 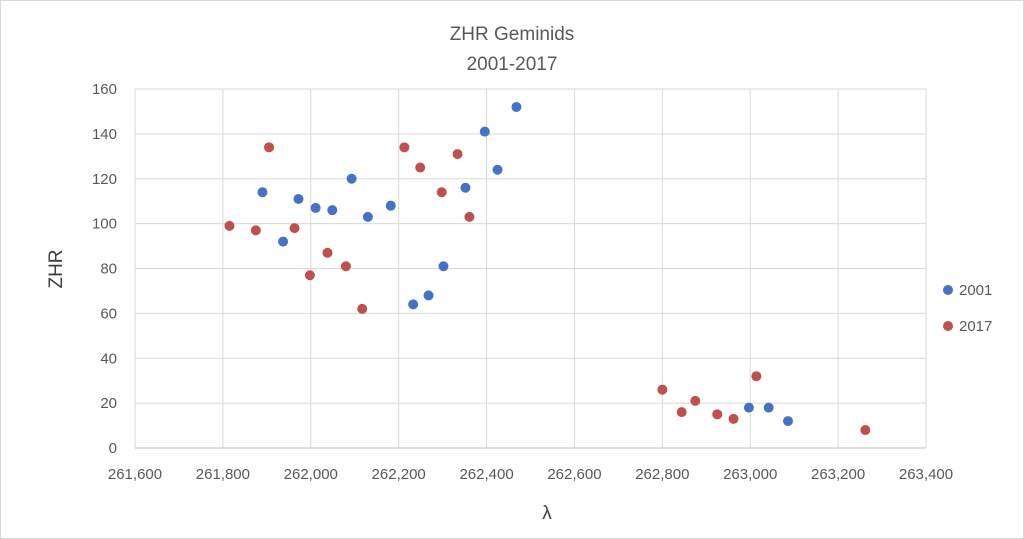 I want to click on chart-title-line-1: ZHR Geminids, so click(x=512, y=34).